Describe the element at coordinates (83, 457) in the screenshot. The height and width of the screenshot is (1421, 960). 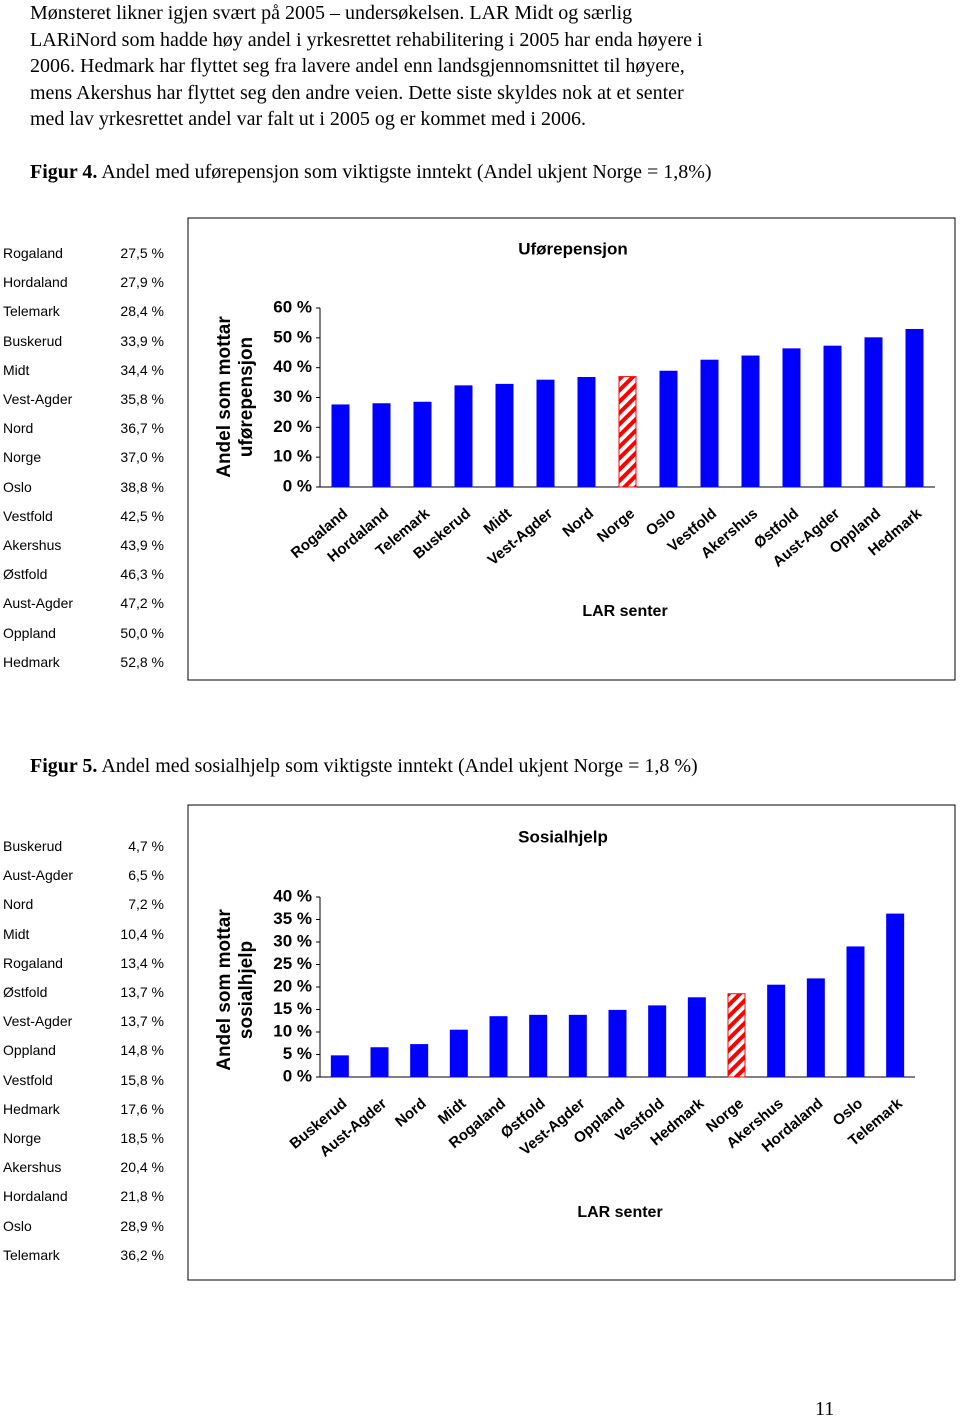
I see `table-row: Norge 37,0 %` at that location.